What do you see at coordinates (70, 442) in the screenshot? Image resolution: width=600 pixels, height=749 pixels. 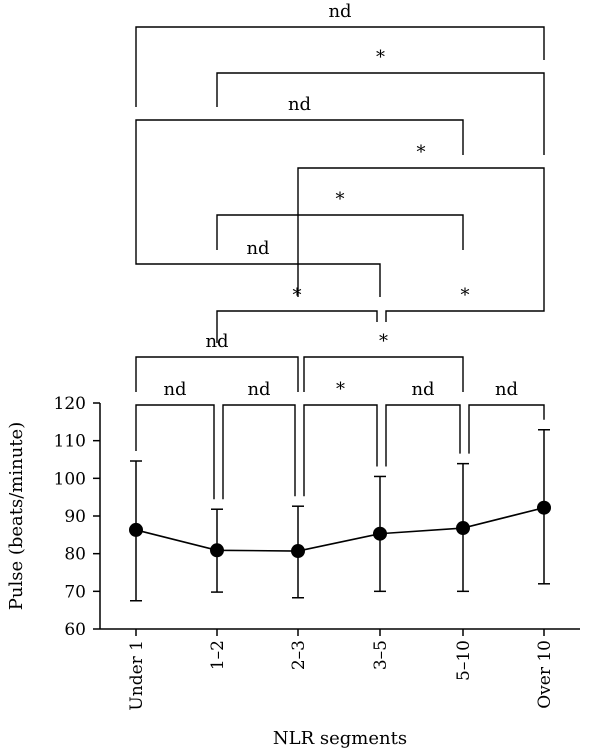 I see `y-tick-label: 110` at bounding box center [70, 442].